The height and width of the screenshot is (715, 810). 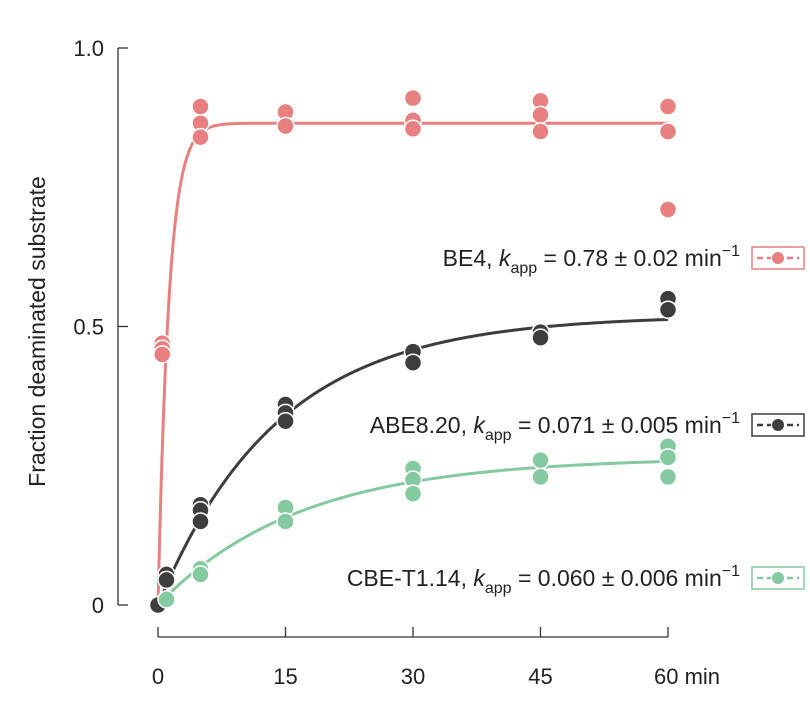 I want to click on legend-key-marker-CBE-T1.14, so click(x=778, y=578).